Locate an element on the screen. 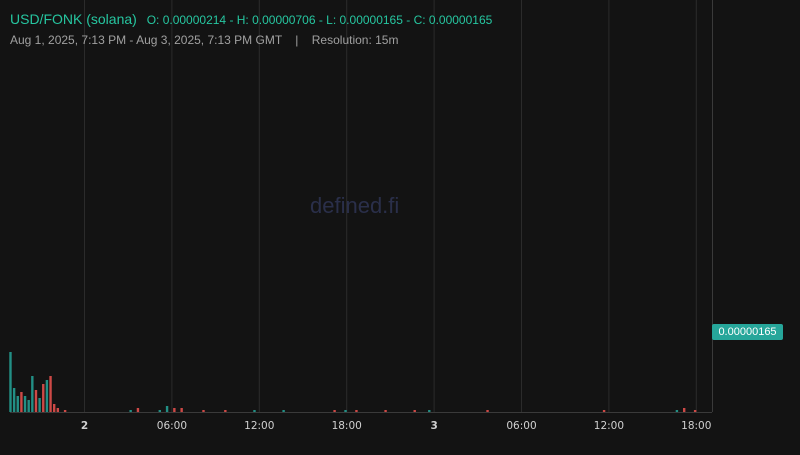 This screenshot has height=455, width=800. last-price-label: 0.00000165 is located at coordinates (747, 332).